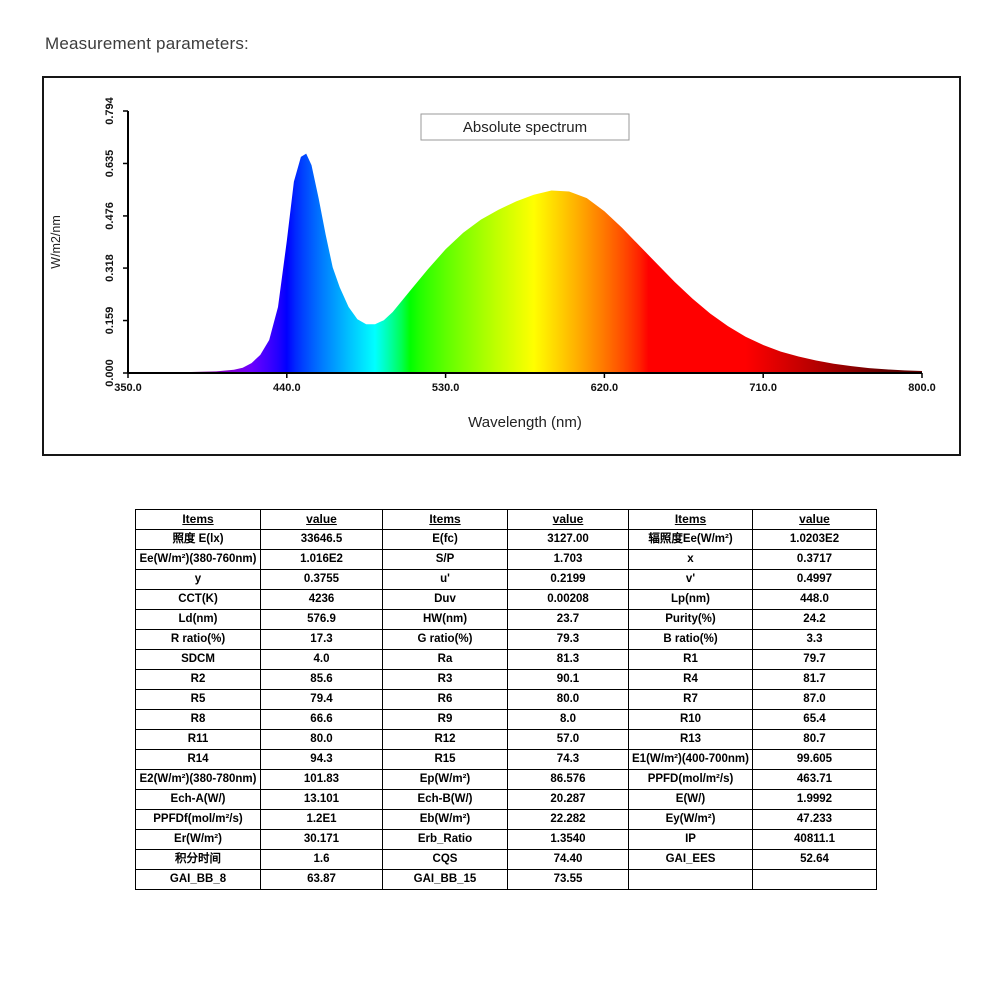 This screenshot has width=1001, height=1001. What do you see at coordinates (690, 679) in the screenshot?
I see `item-cell: R4` at bounding box center [690, 679].